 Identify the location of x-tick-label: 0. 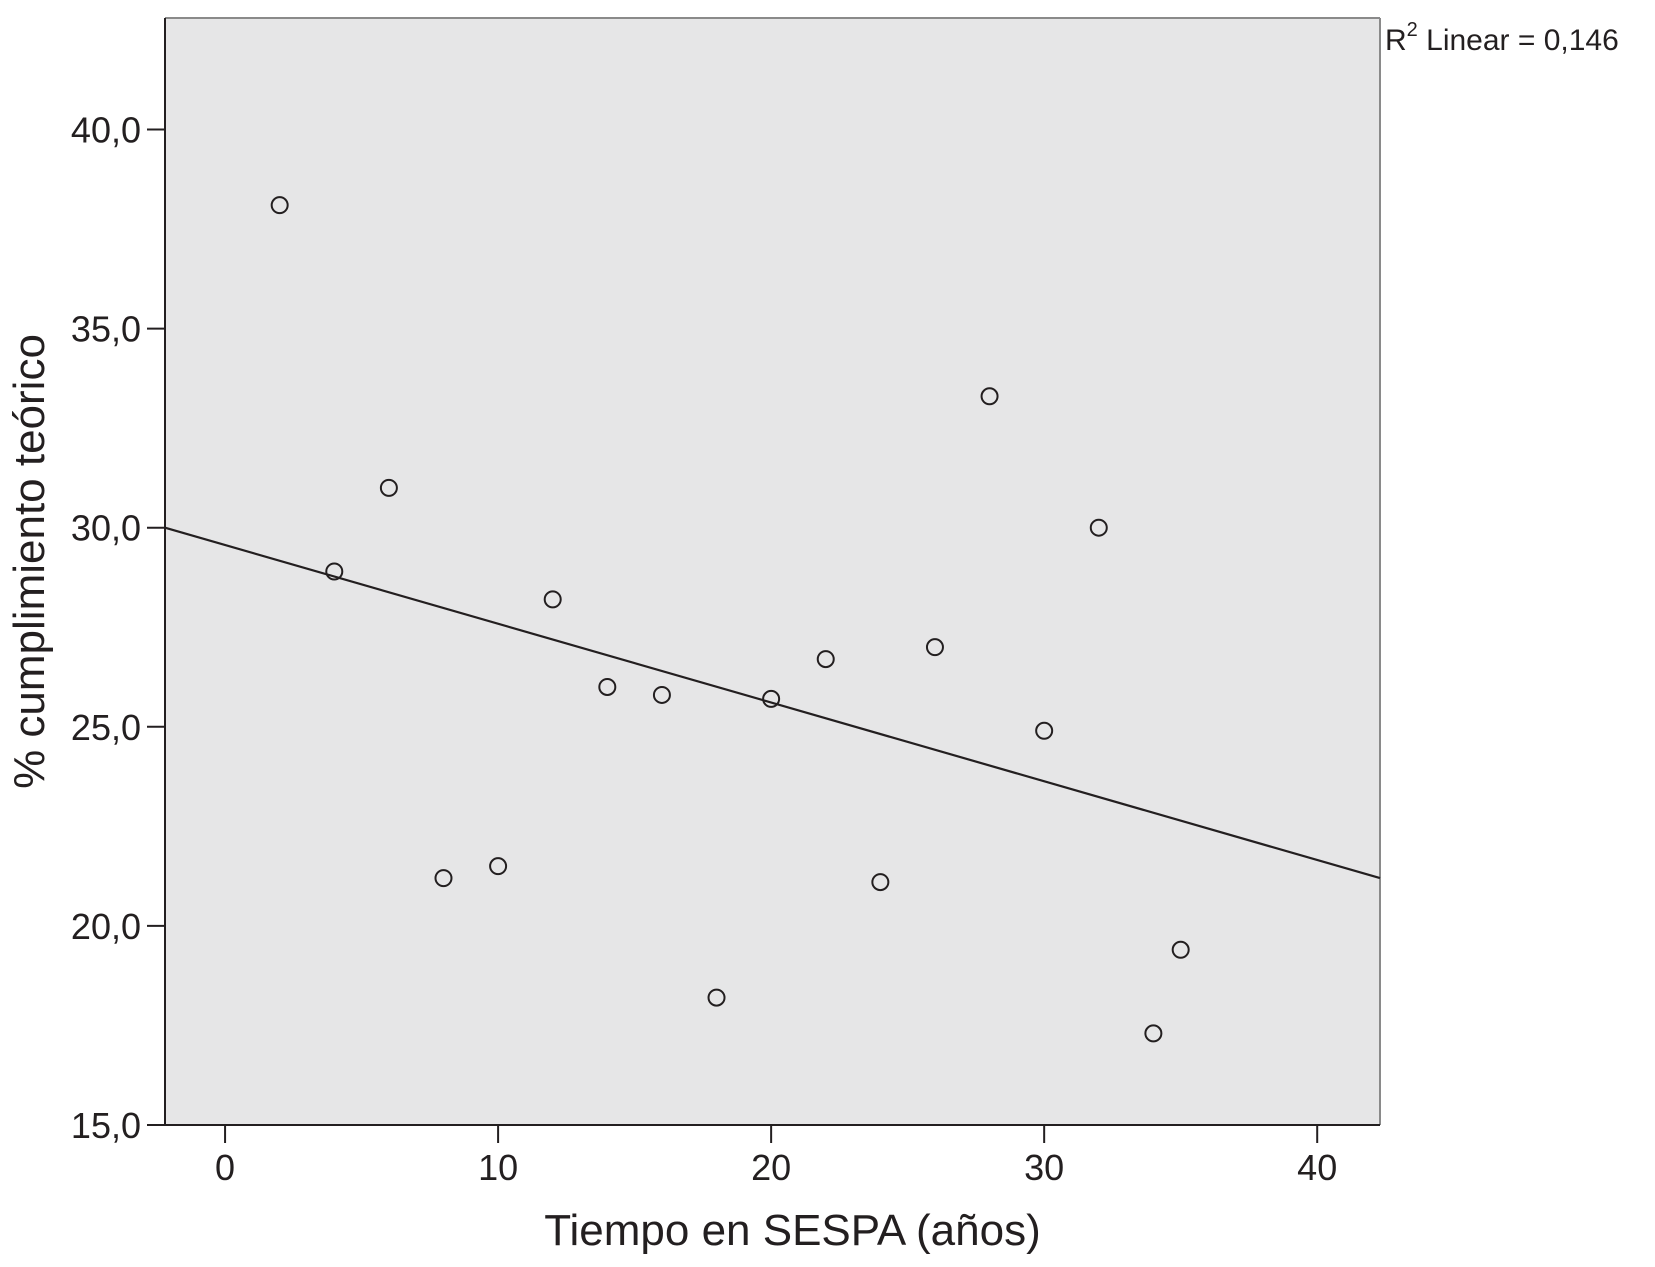
(225, 1167).